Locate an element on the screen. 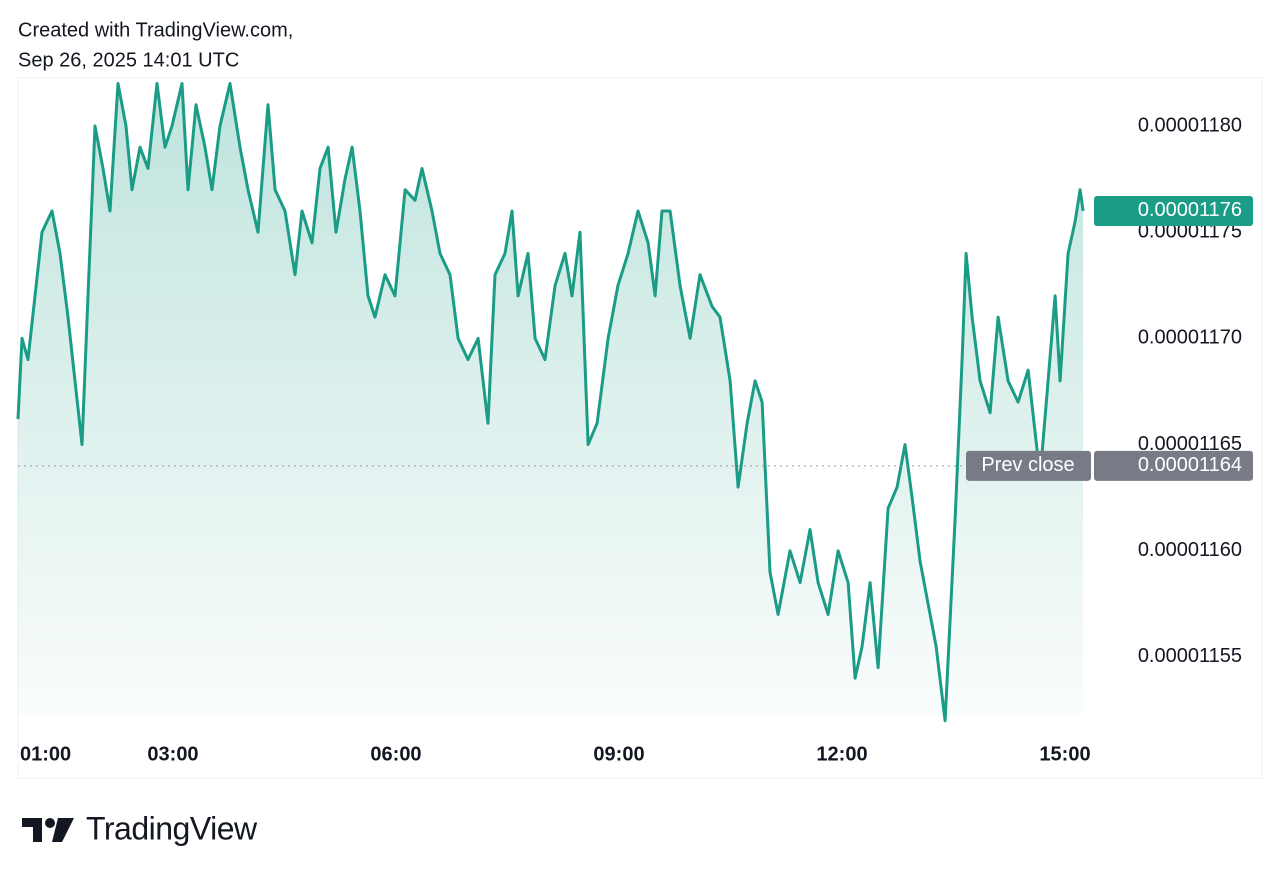 The image size is (1280, 884). x-tick-label: 03:00 is located at coordinates (172, 754).